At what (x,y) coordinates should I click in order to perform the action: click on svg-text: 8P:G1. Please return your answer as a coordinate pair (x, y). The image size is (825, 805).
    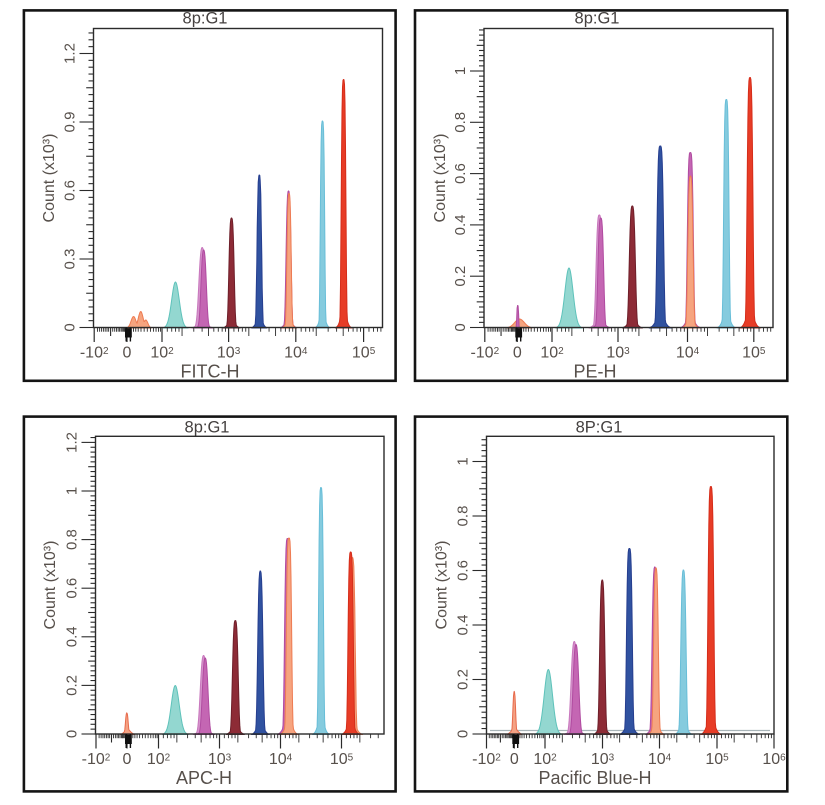
    Looking at the image, I should click on (599, 428).